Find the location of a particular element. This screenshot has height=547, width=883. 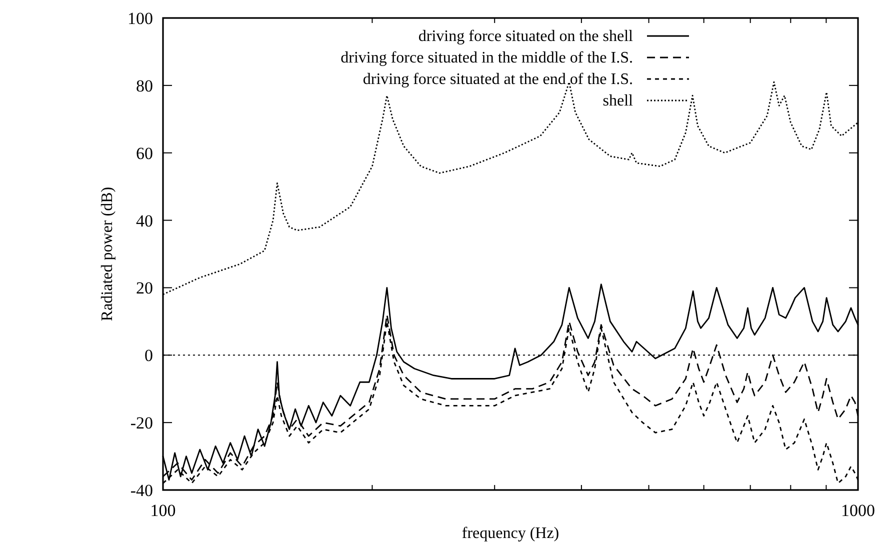

y-tick-label: -20 is located at coordinates (141, 423).